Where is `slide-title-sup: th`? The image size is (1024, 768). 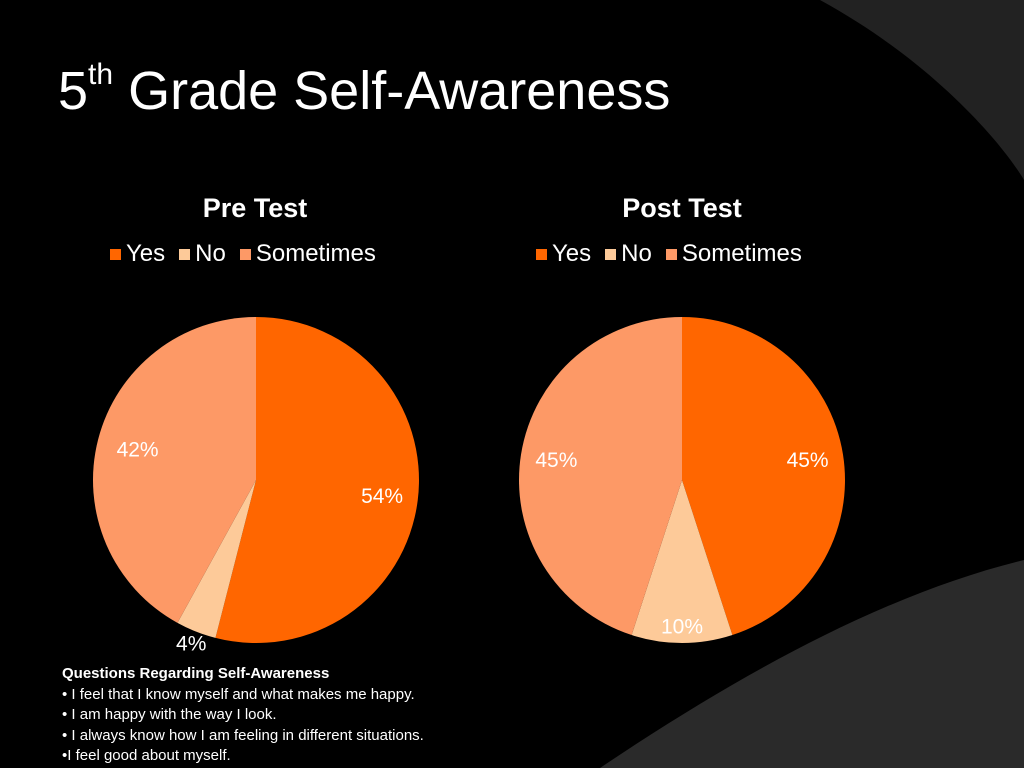 slide-title-sup: th is located at coordinates (101, 74).